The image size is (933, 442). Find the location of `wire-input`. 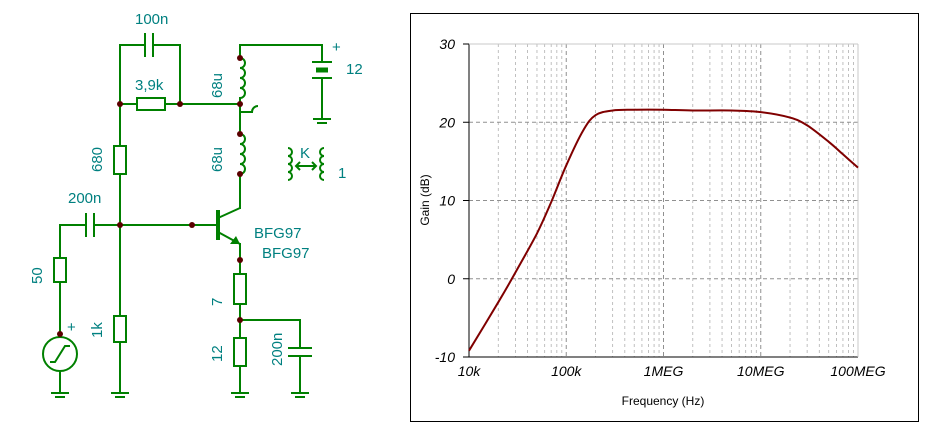

wire-input is located at coordinates (132, 241).